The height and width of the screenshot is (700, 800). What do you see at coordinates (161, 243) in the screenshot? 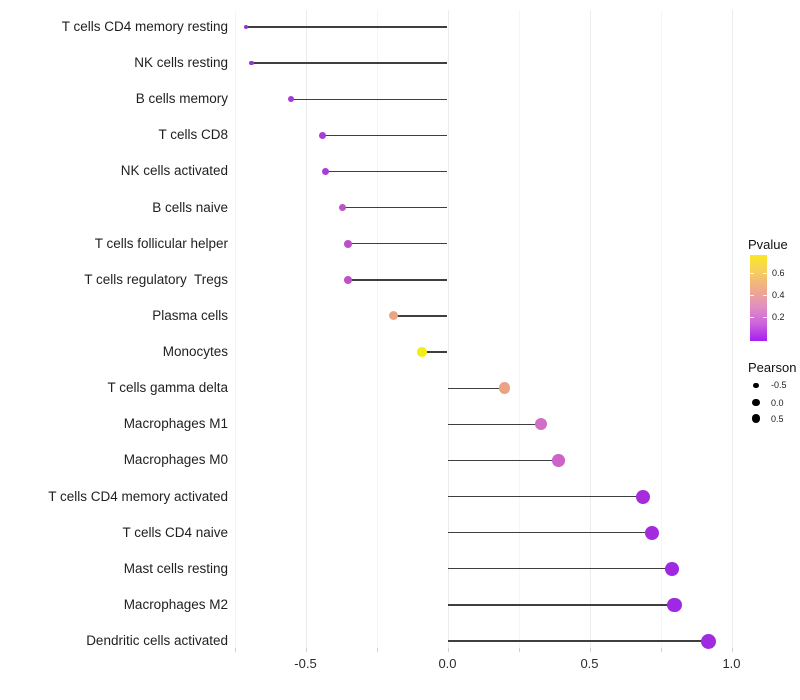
I see `y-axis-category-label: T cells follicular helper` at bounding box center [161, 243].